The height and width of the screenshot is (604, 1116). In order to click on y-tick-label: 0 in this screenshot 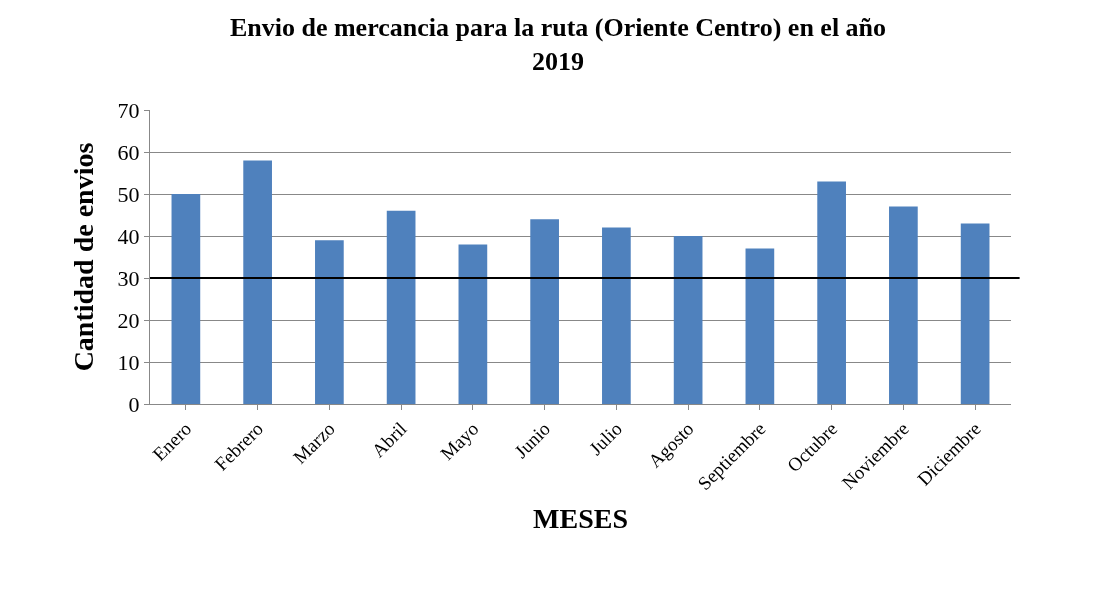, I will do `click(134, 404)`.